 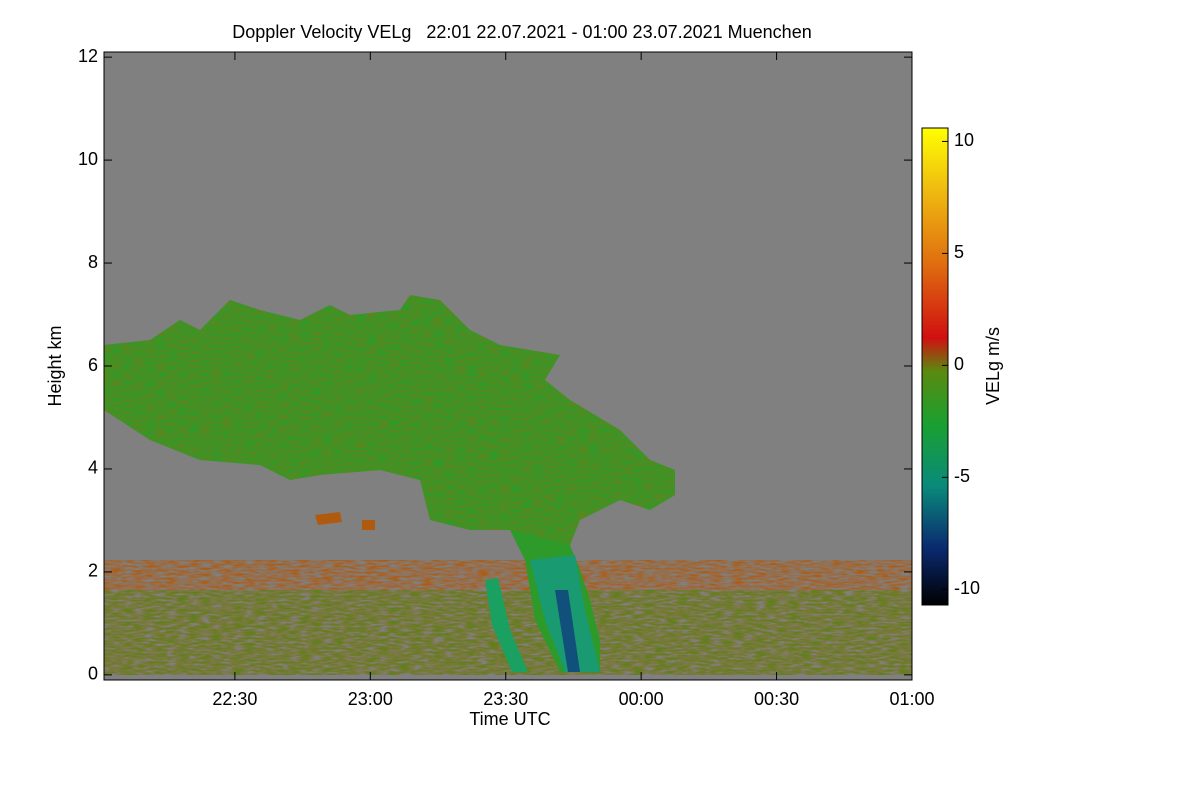 What do you see at coordinates (370, 699) in the screenshot?
I see `x-tick-label: 23:00` at bounding box center [370, 699].